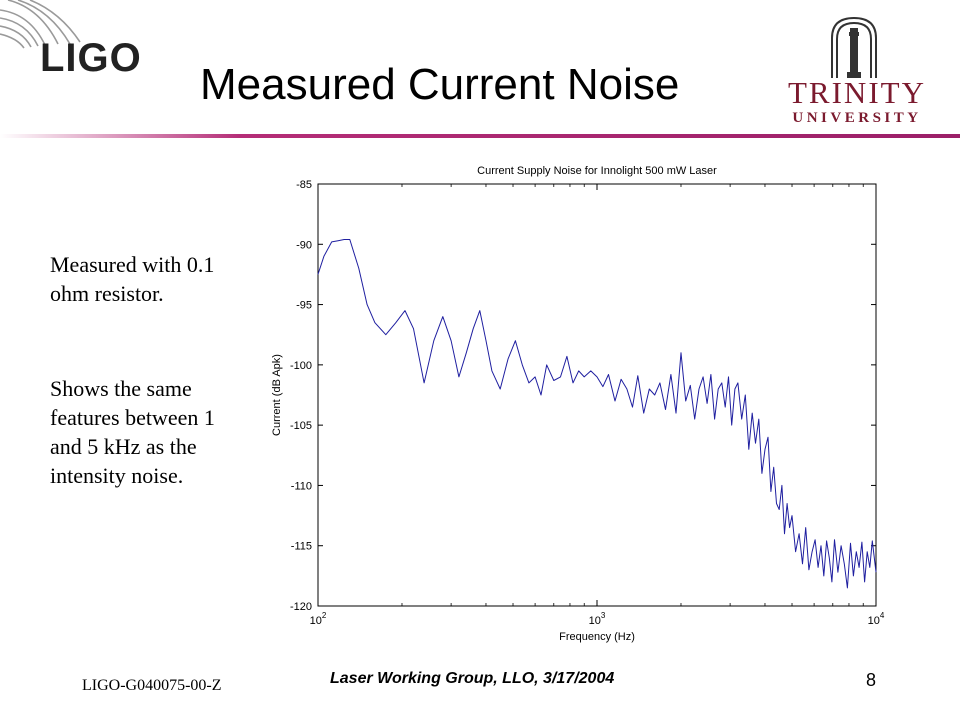 This screenshot has height=720, width=960. I want to click on ligo-logo-arcs-icon, so click(40, 24).